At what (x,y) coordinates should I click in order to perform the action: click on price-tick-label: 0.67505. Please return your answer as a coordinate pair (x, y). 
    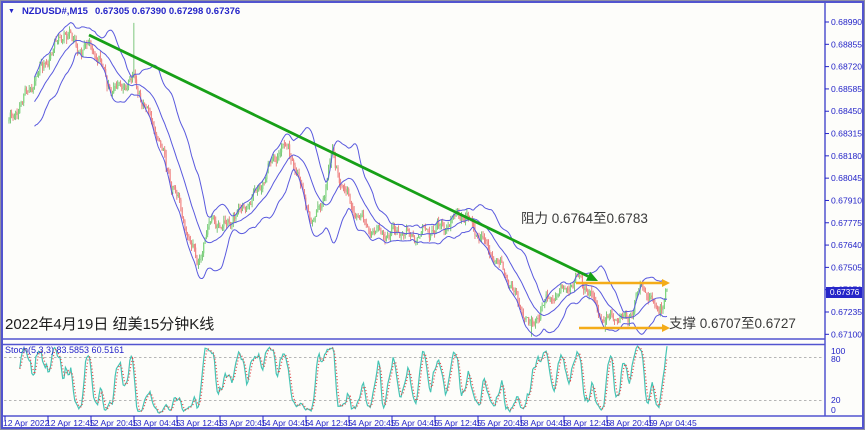
    Looking at the image, I should click on (846, 267).